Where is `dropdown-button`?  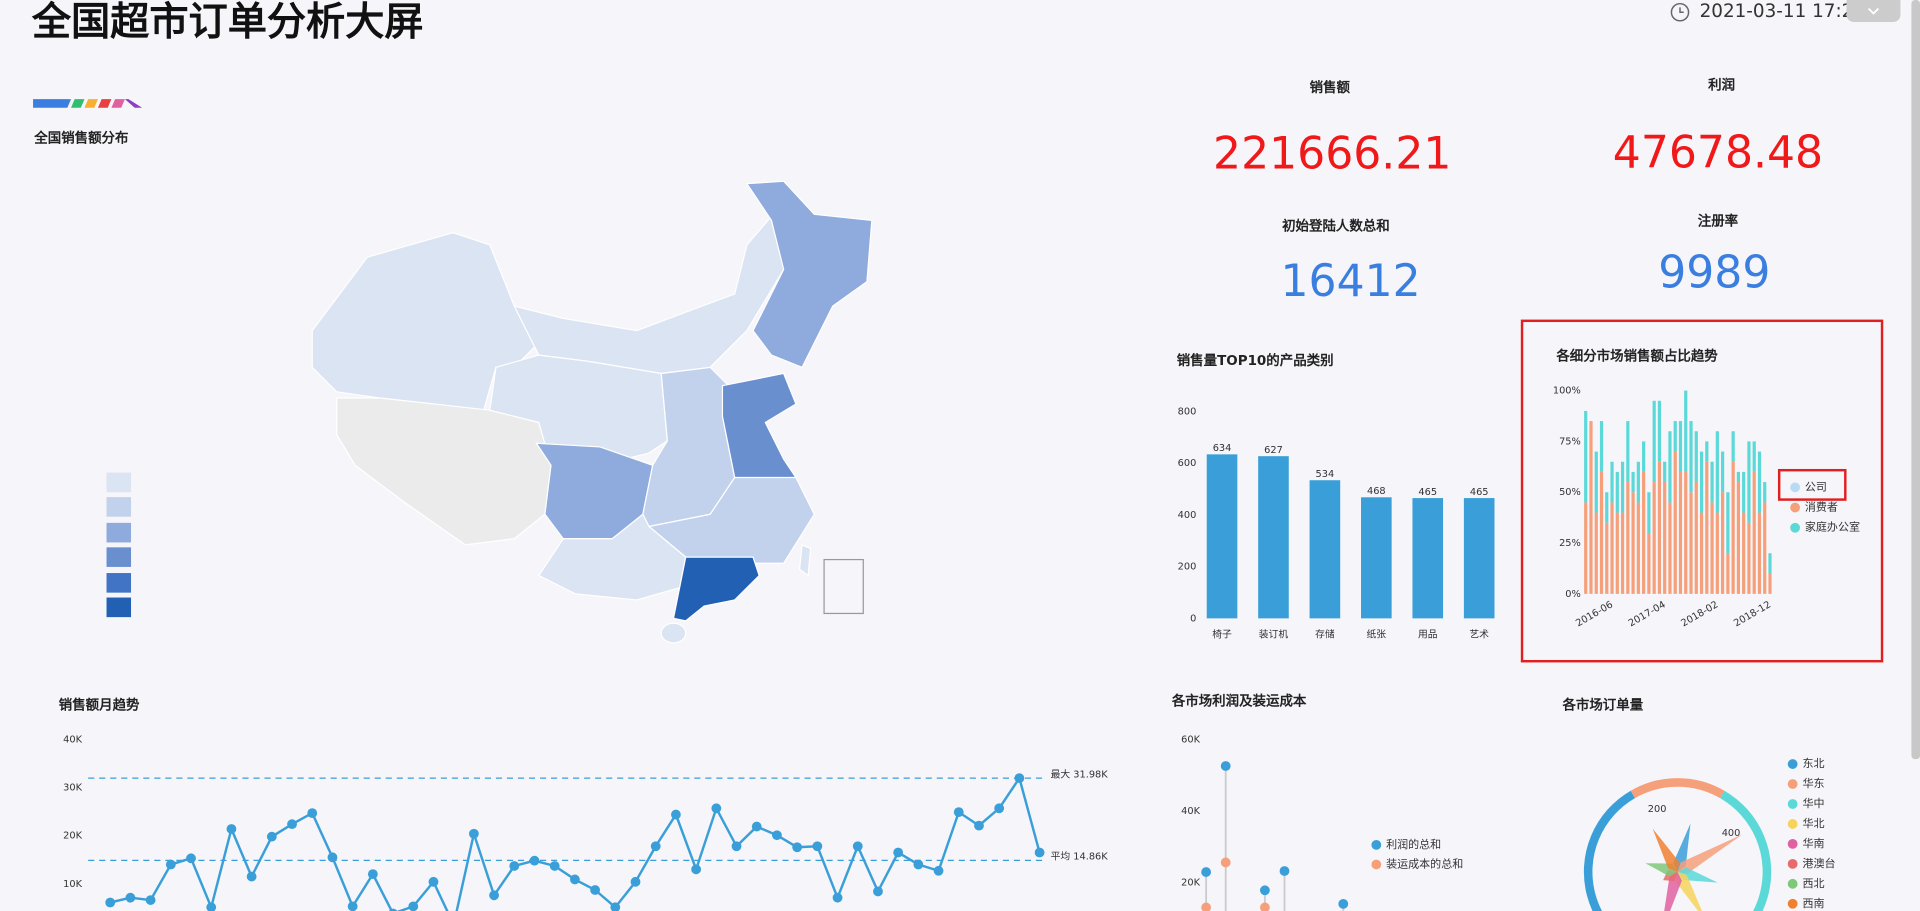
dropdown-button is located at coordinates (1873, 11).